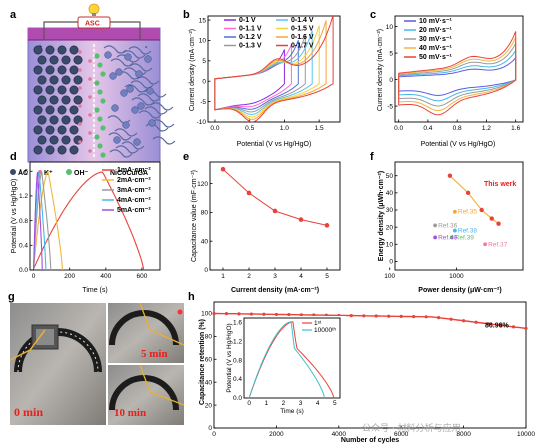 The width and height of the screenshot is (540, 447). I want to click on inset-x-tick: 0, so click(249, 403).